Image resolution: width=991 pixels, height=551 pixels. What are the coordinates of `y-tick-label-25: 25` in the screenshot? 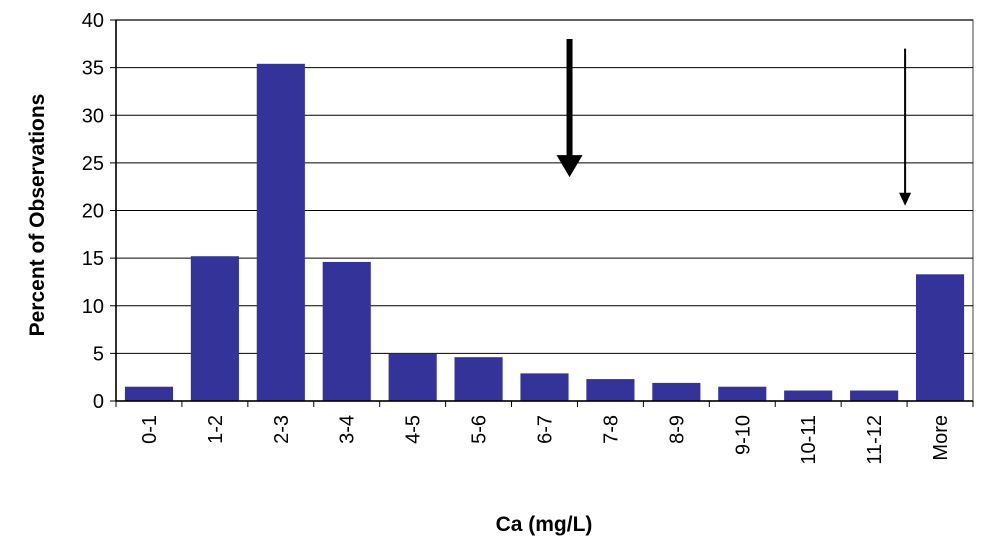 It's located at (93, 164).